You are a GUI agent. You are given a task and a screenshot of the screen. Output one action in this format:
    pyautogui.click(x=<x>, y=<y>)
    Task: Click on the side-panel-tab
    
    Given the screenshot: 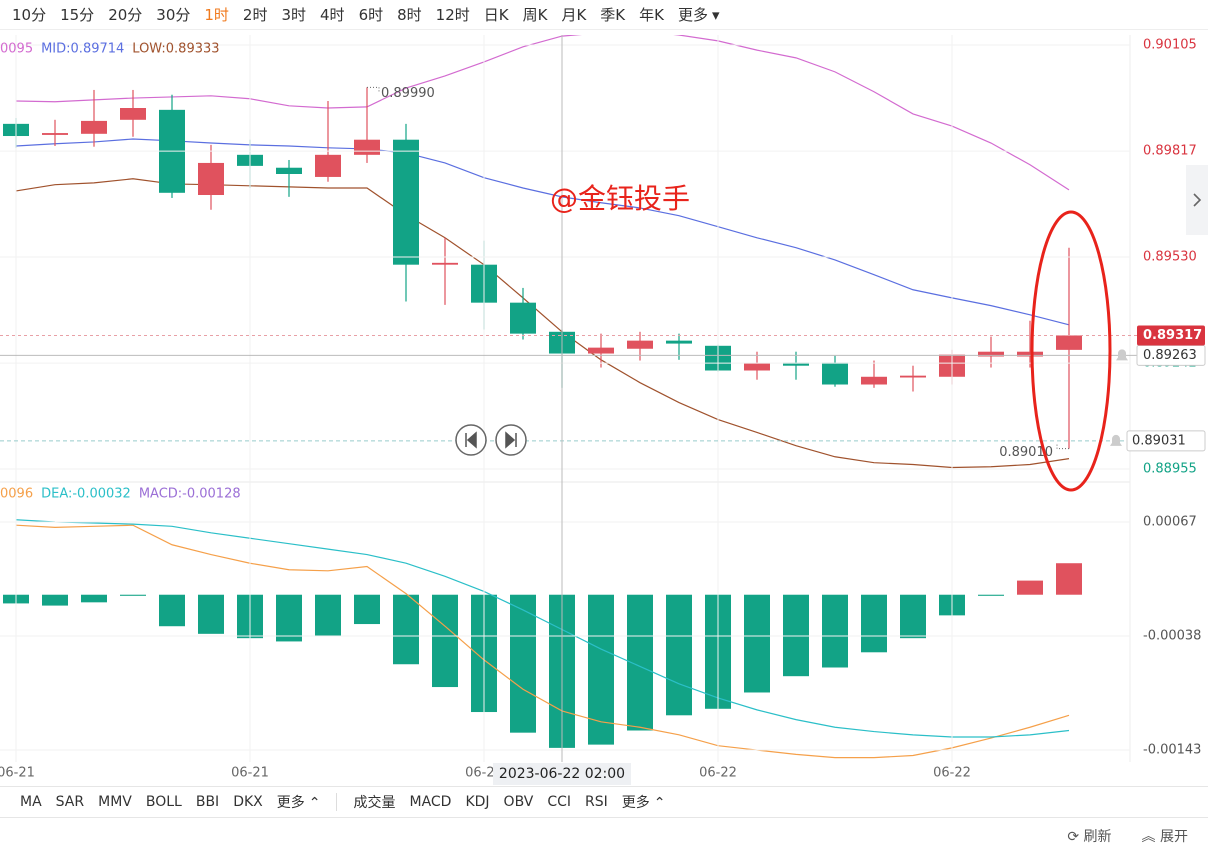 What is the action you would take?
    pyautogui.click(x=1197, y=200)
    